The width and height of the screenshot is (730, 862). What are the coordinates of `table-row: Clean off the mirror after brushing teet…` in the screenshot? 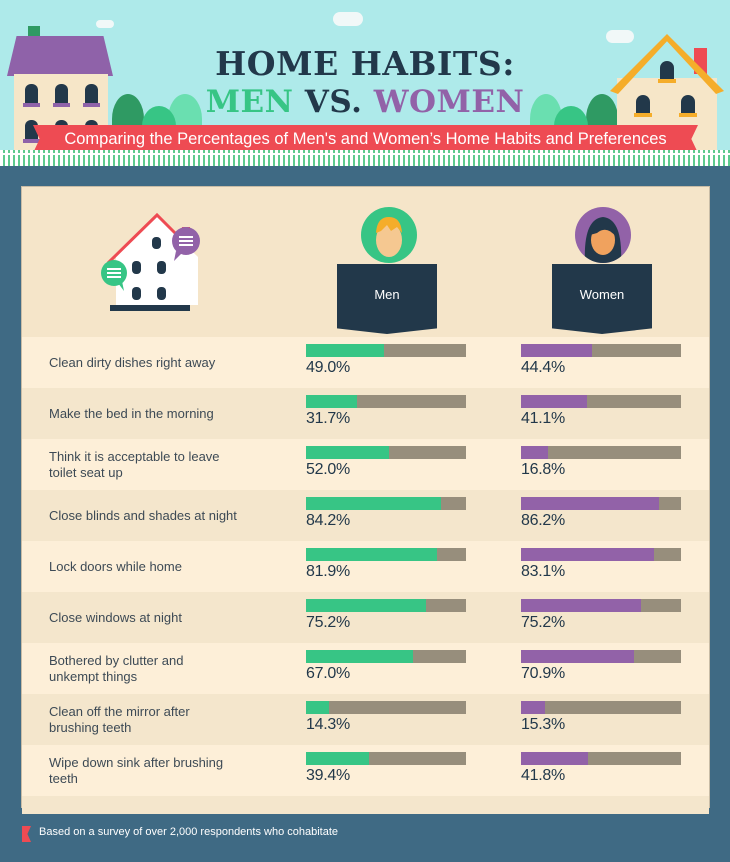 It's located at (365, 719).